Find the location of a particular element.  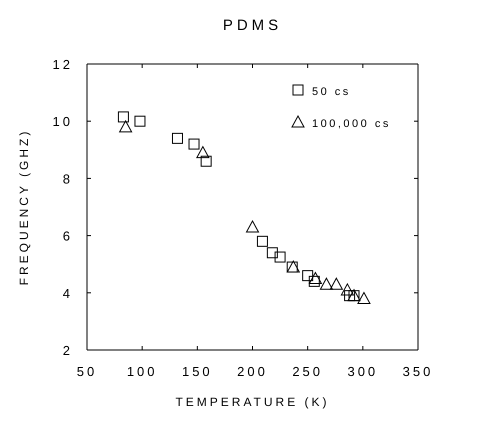

x-axis-title: TEMPERATURE (K) is located at coordinates (252, 402).